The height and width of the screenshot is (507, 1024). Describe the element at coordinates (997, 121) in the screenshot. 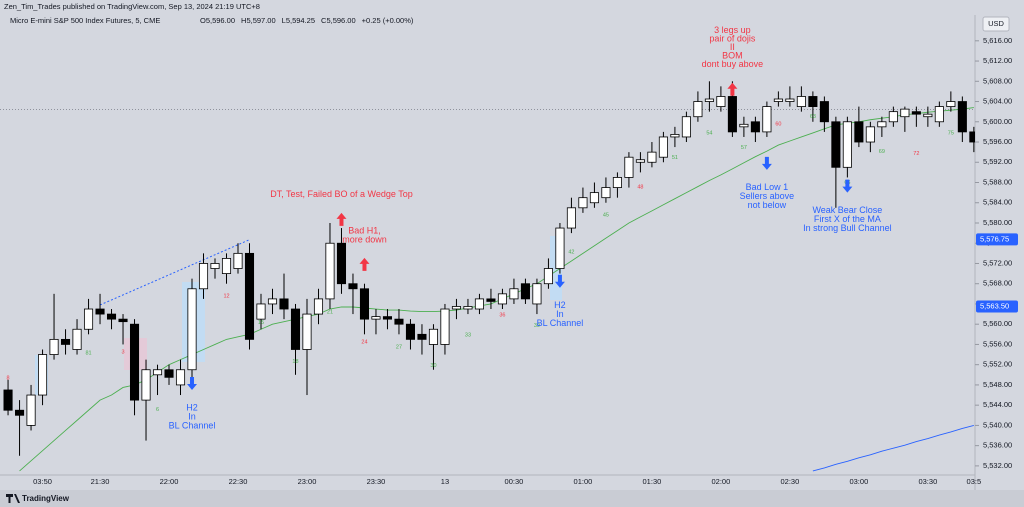

I see `y-tick-label: 5,600.00` at that location.